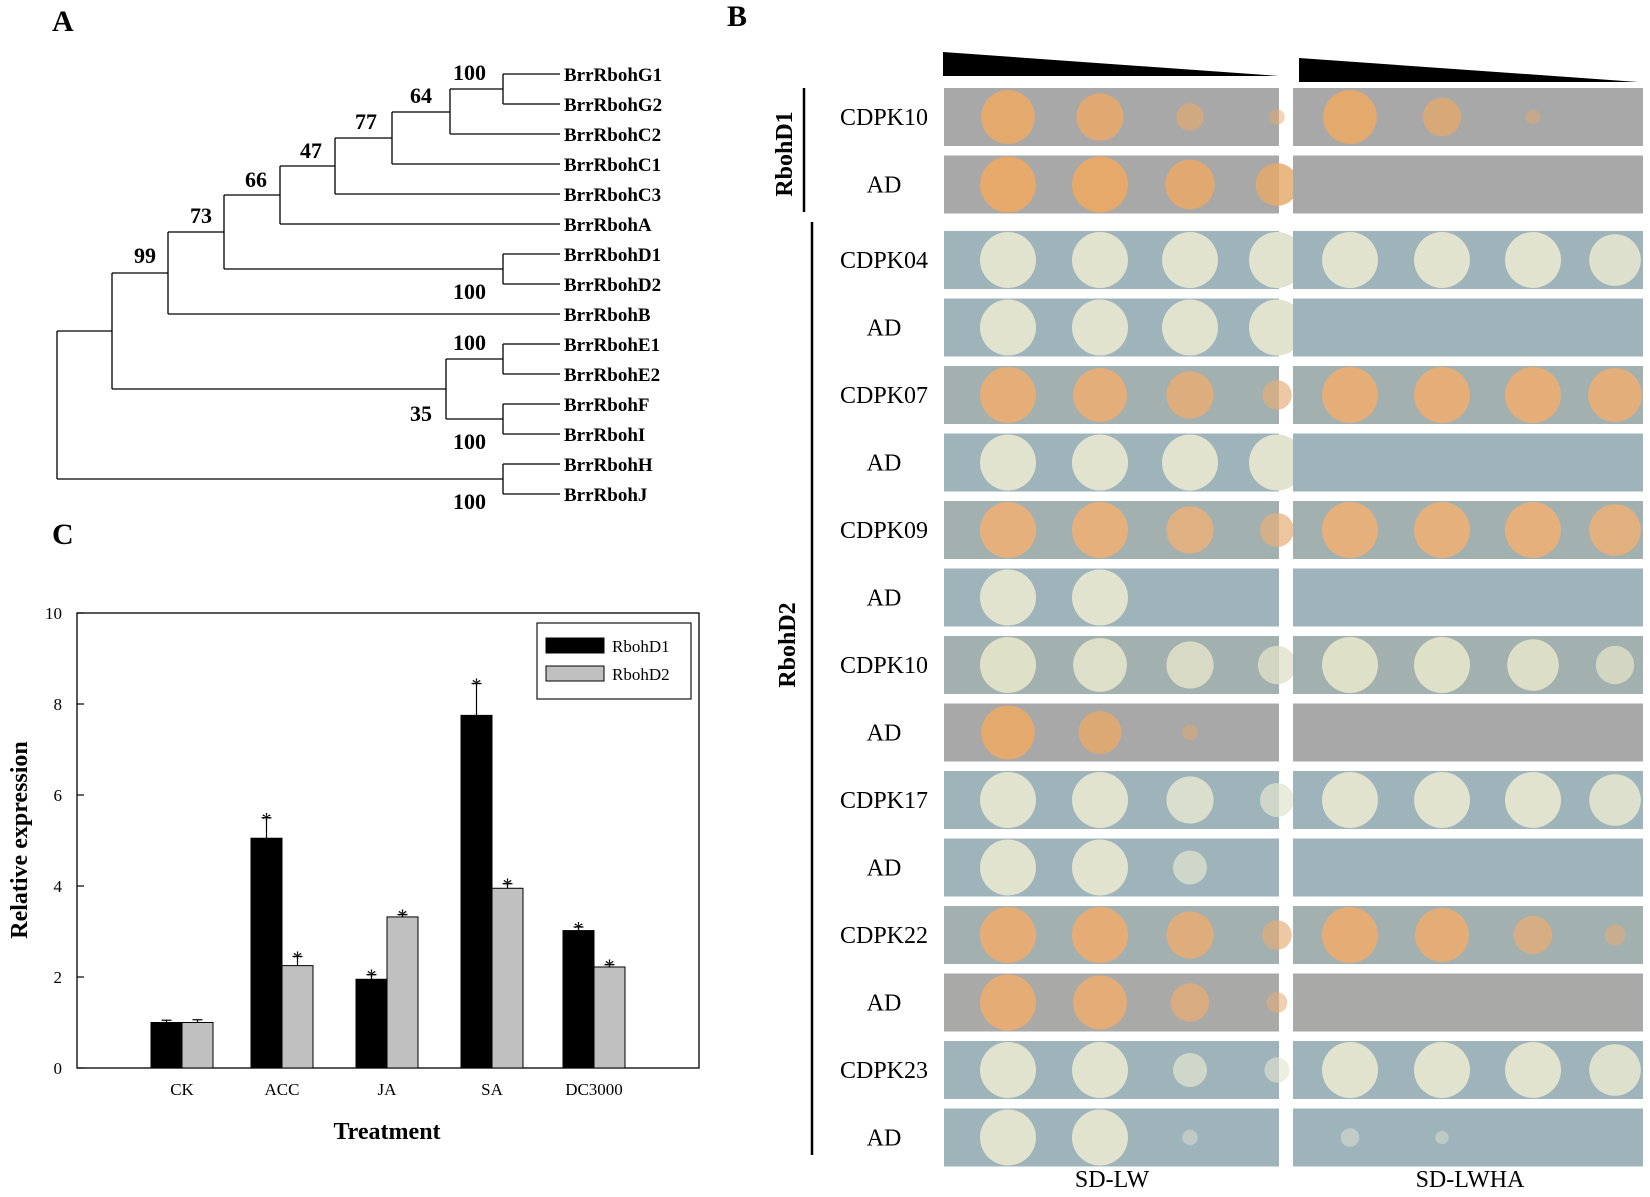  What do you see at coordinates (531, 419) in the screenshot?
I see `clade-f-i` at bounding box center [531, 419].